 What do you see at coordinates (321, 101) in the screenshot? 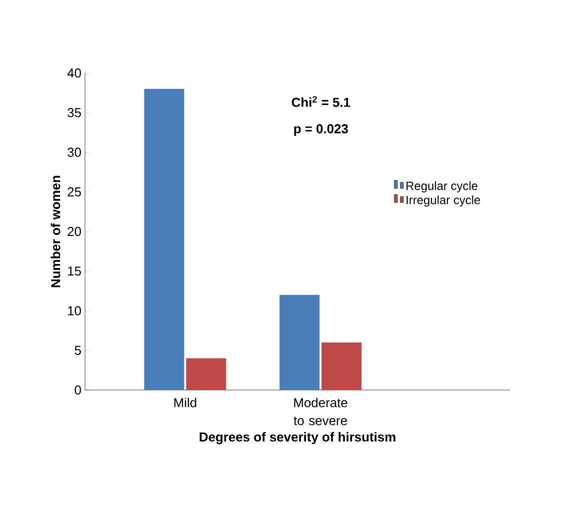
I see `annotation: Chi$^{2}$ = 5.1` at bounding box center [321, 101].